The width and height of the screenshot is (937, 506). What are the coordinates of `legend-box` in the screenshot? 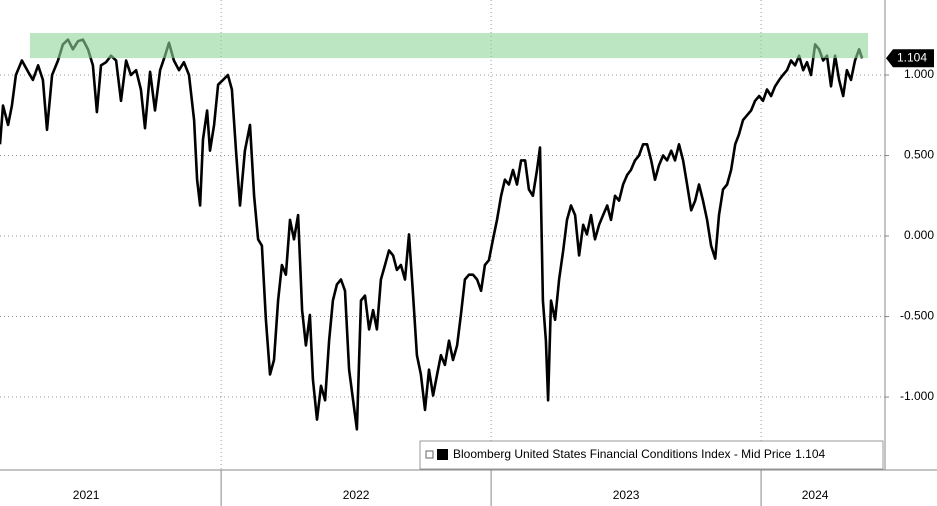 It's located at (651, 455).